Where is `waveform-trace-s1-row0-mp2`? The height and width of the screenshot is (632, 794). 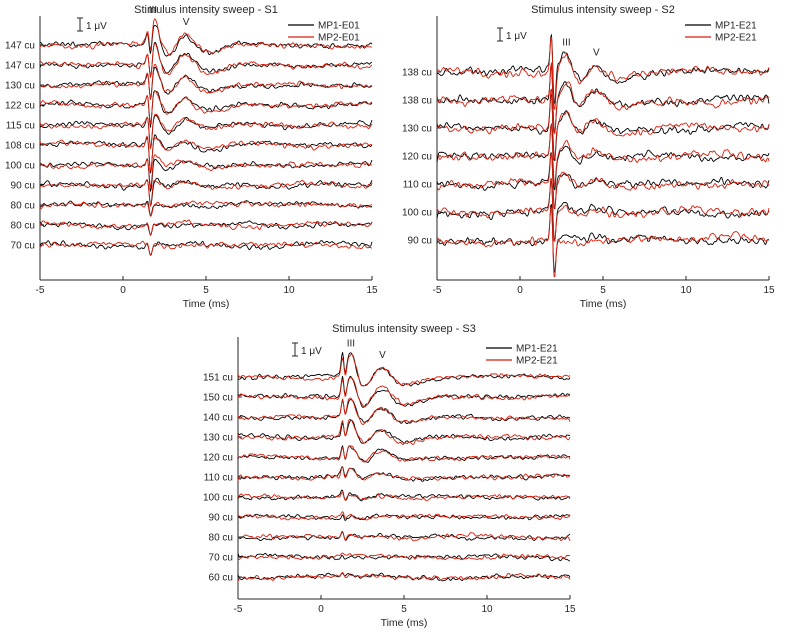 waveform-trace-s1-row0-mp2 is located at coordinates (206, 37).